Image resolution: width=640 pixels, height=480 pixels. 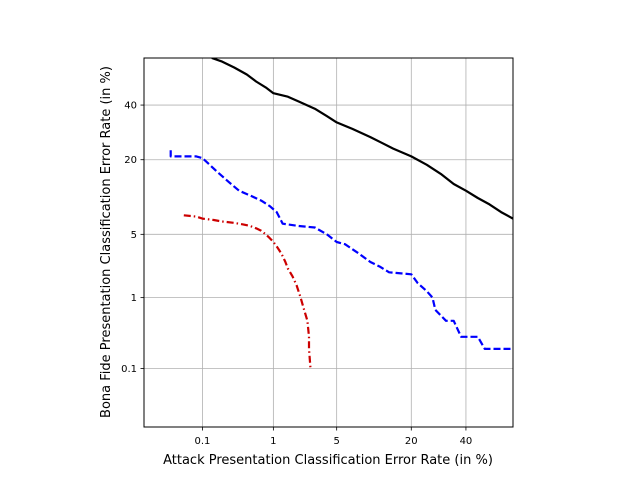 What do you see at coordinates (273, 441) in the screenshot?
I see `x-tick-label: 1` at bounding box center [273, 441].